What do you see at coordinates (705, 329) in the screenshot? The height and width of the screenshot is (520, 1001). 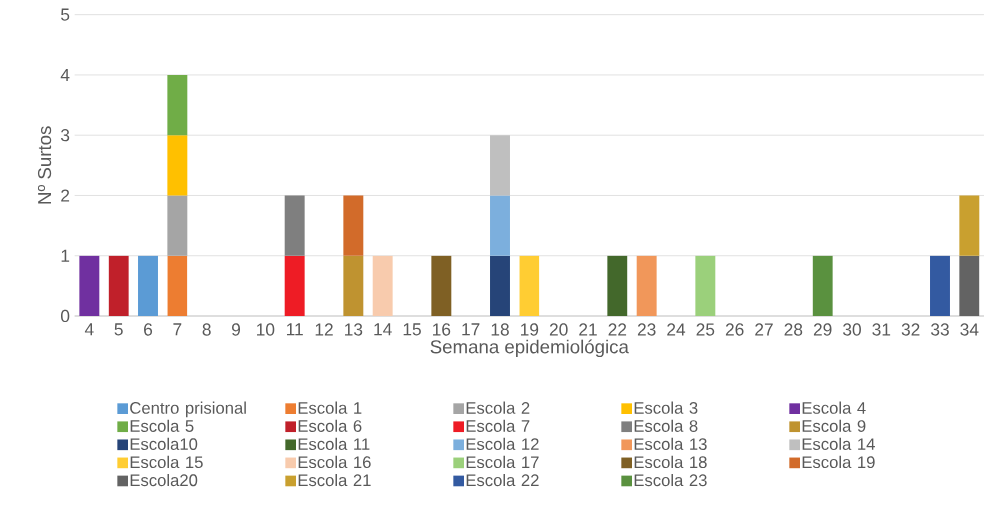 I see `x-tick-label: 25` at bounding box center [705, 329].